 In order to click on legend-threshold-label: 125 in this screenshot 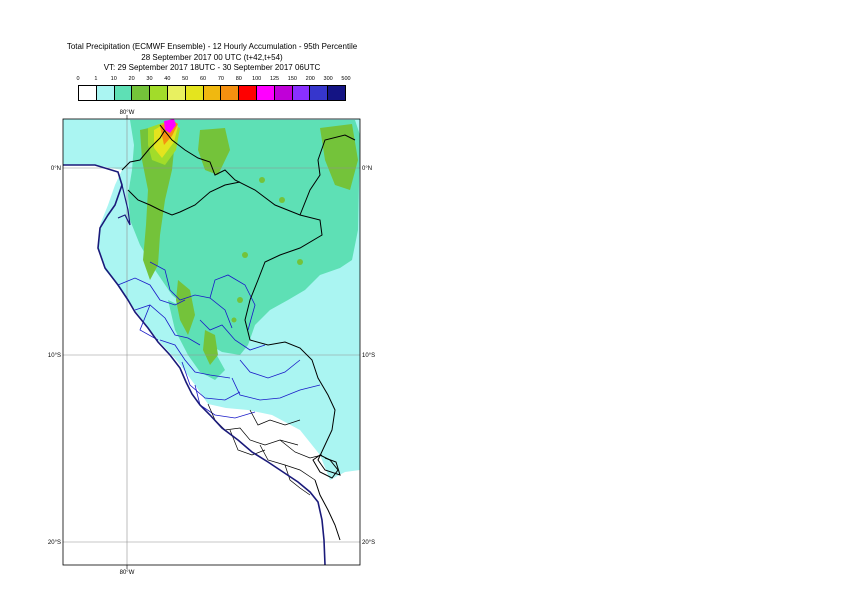, I will do `click(274, 79)`.